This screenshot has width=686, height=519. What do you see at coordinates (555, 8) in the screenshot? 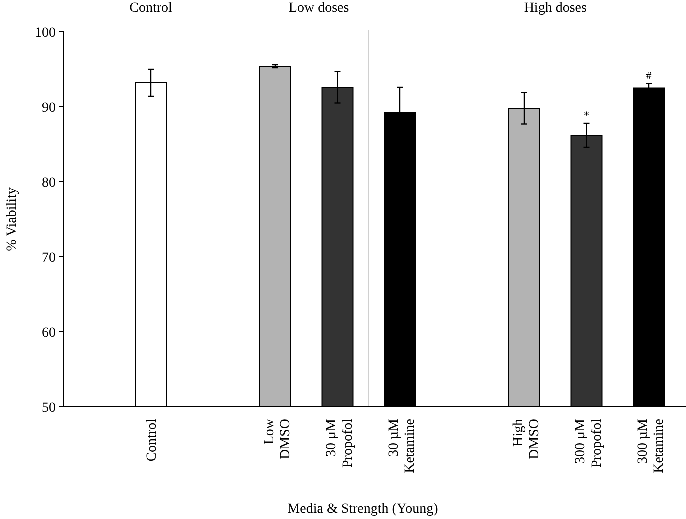
I see `text: High doses` at bounding box center [555, 8].